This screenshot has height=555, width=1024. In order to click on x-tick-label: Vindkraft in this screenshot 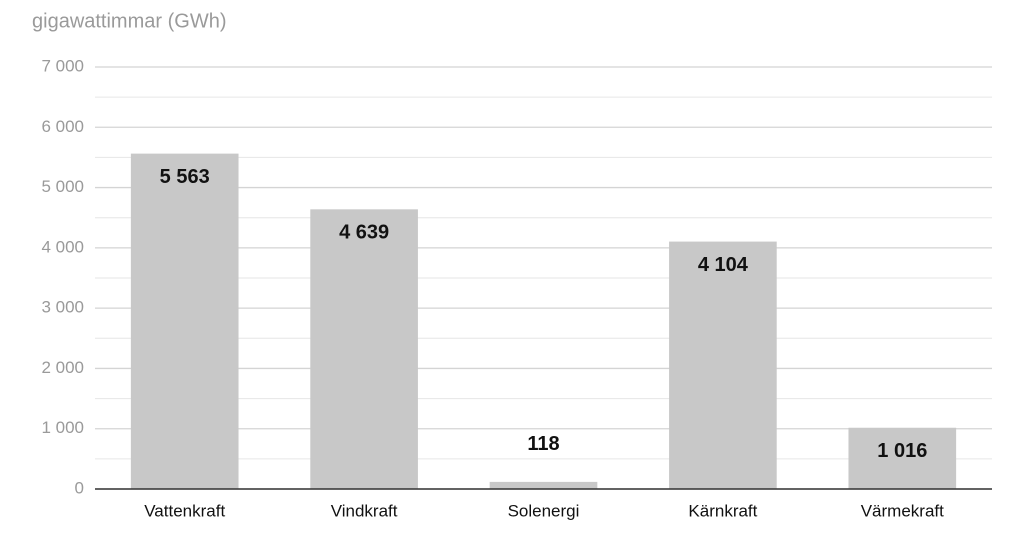, I will do `click(364, 510)`.